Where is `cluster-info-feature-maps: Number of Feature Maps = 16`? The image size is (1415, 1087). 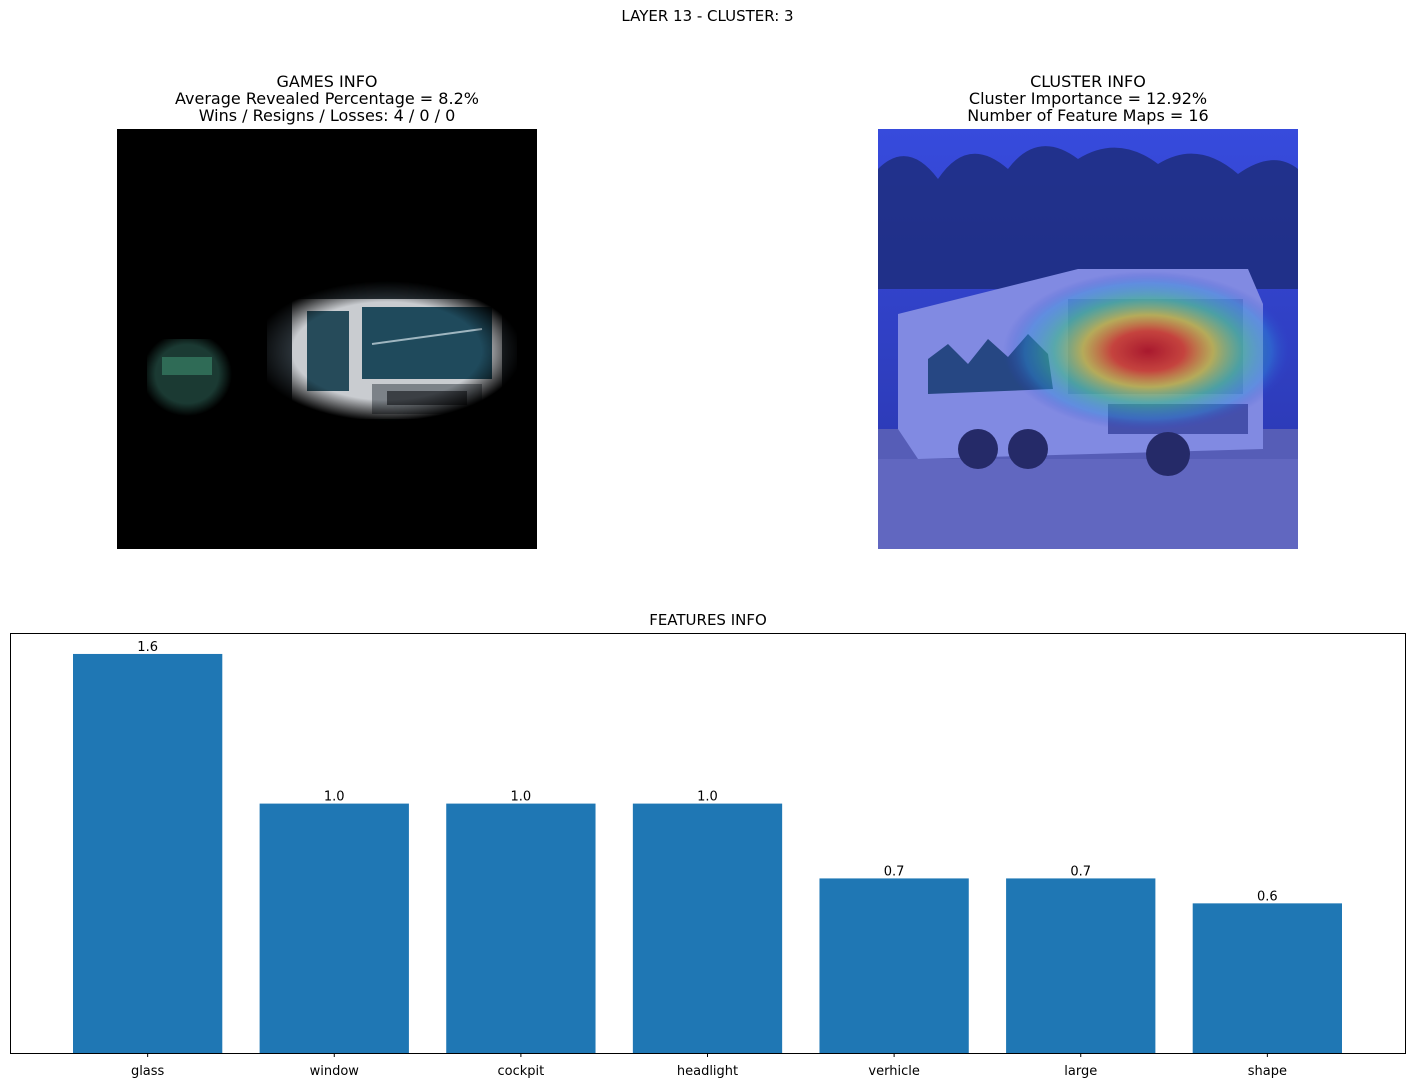
cluster-info-feature-maps: Number of Feature Maps = 16 is located at coordinates (1088, 115).